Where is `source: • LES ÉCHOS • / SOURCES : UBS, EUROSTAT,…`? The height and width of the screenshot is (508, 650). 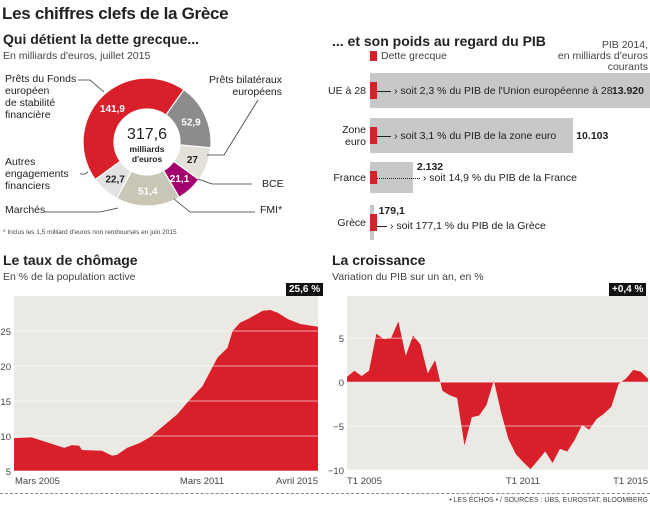
source: • LES ÉCHOS • / SOURCES : UBS, EUROSTAT,… is located at coordinates (548, 500).